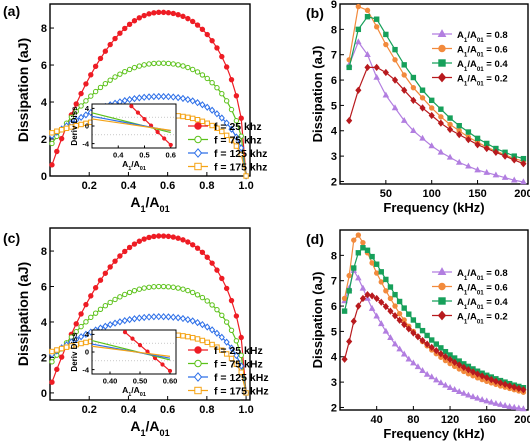 Image resolution: width=530 pixels, height=445 pixels. I want to click on panel-b-ytick-label: 9, so click(334, 5).